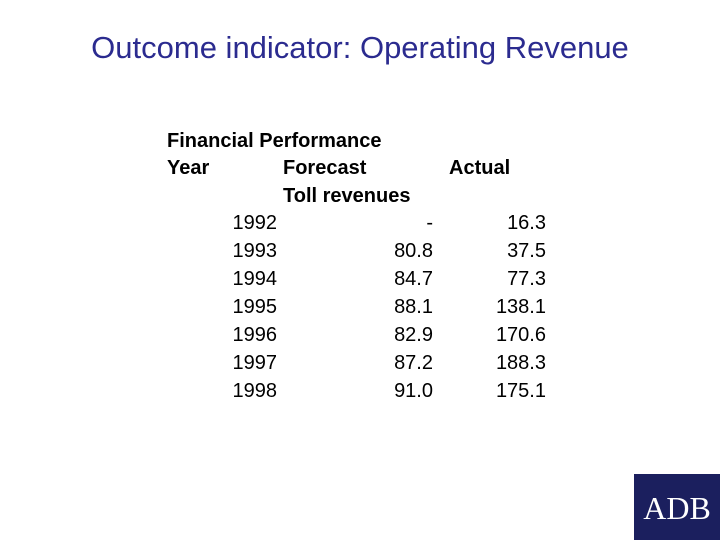  I want to click on table-cell: 1993, so click(255, 251).